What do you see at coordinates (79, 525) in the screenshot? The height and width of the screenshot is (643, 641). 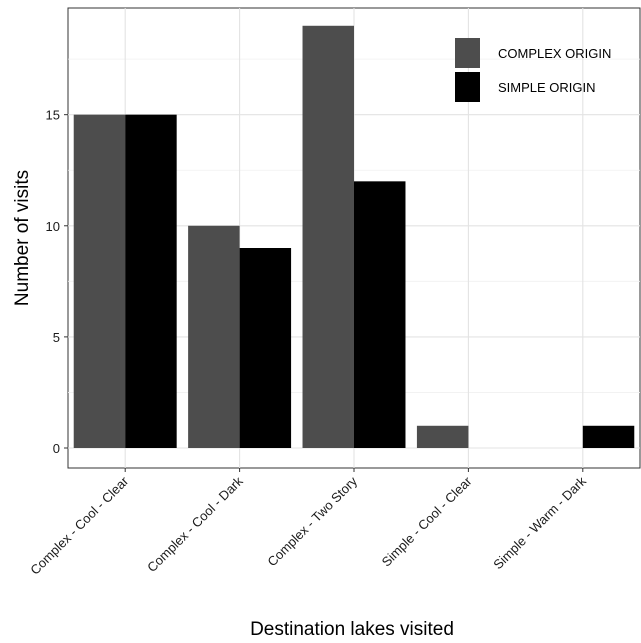 I see `x-tick-label: Complex - Cool - Clear` at bounding box center [79, 525].